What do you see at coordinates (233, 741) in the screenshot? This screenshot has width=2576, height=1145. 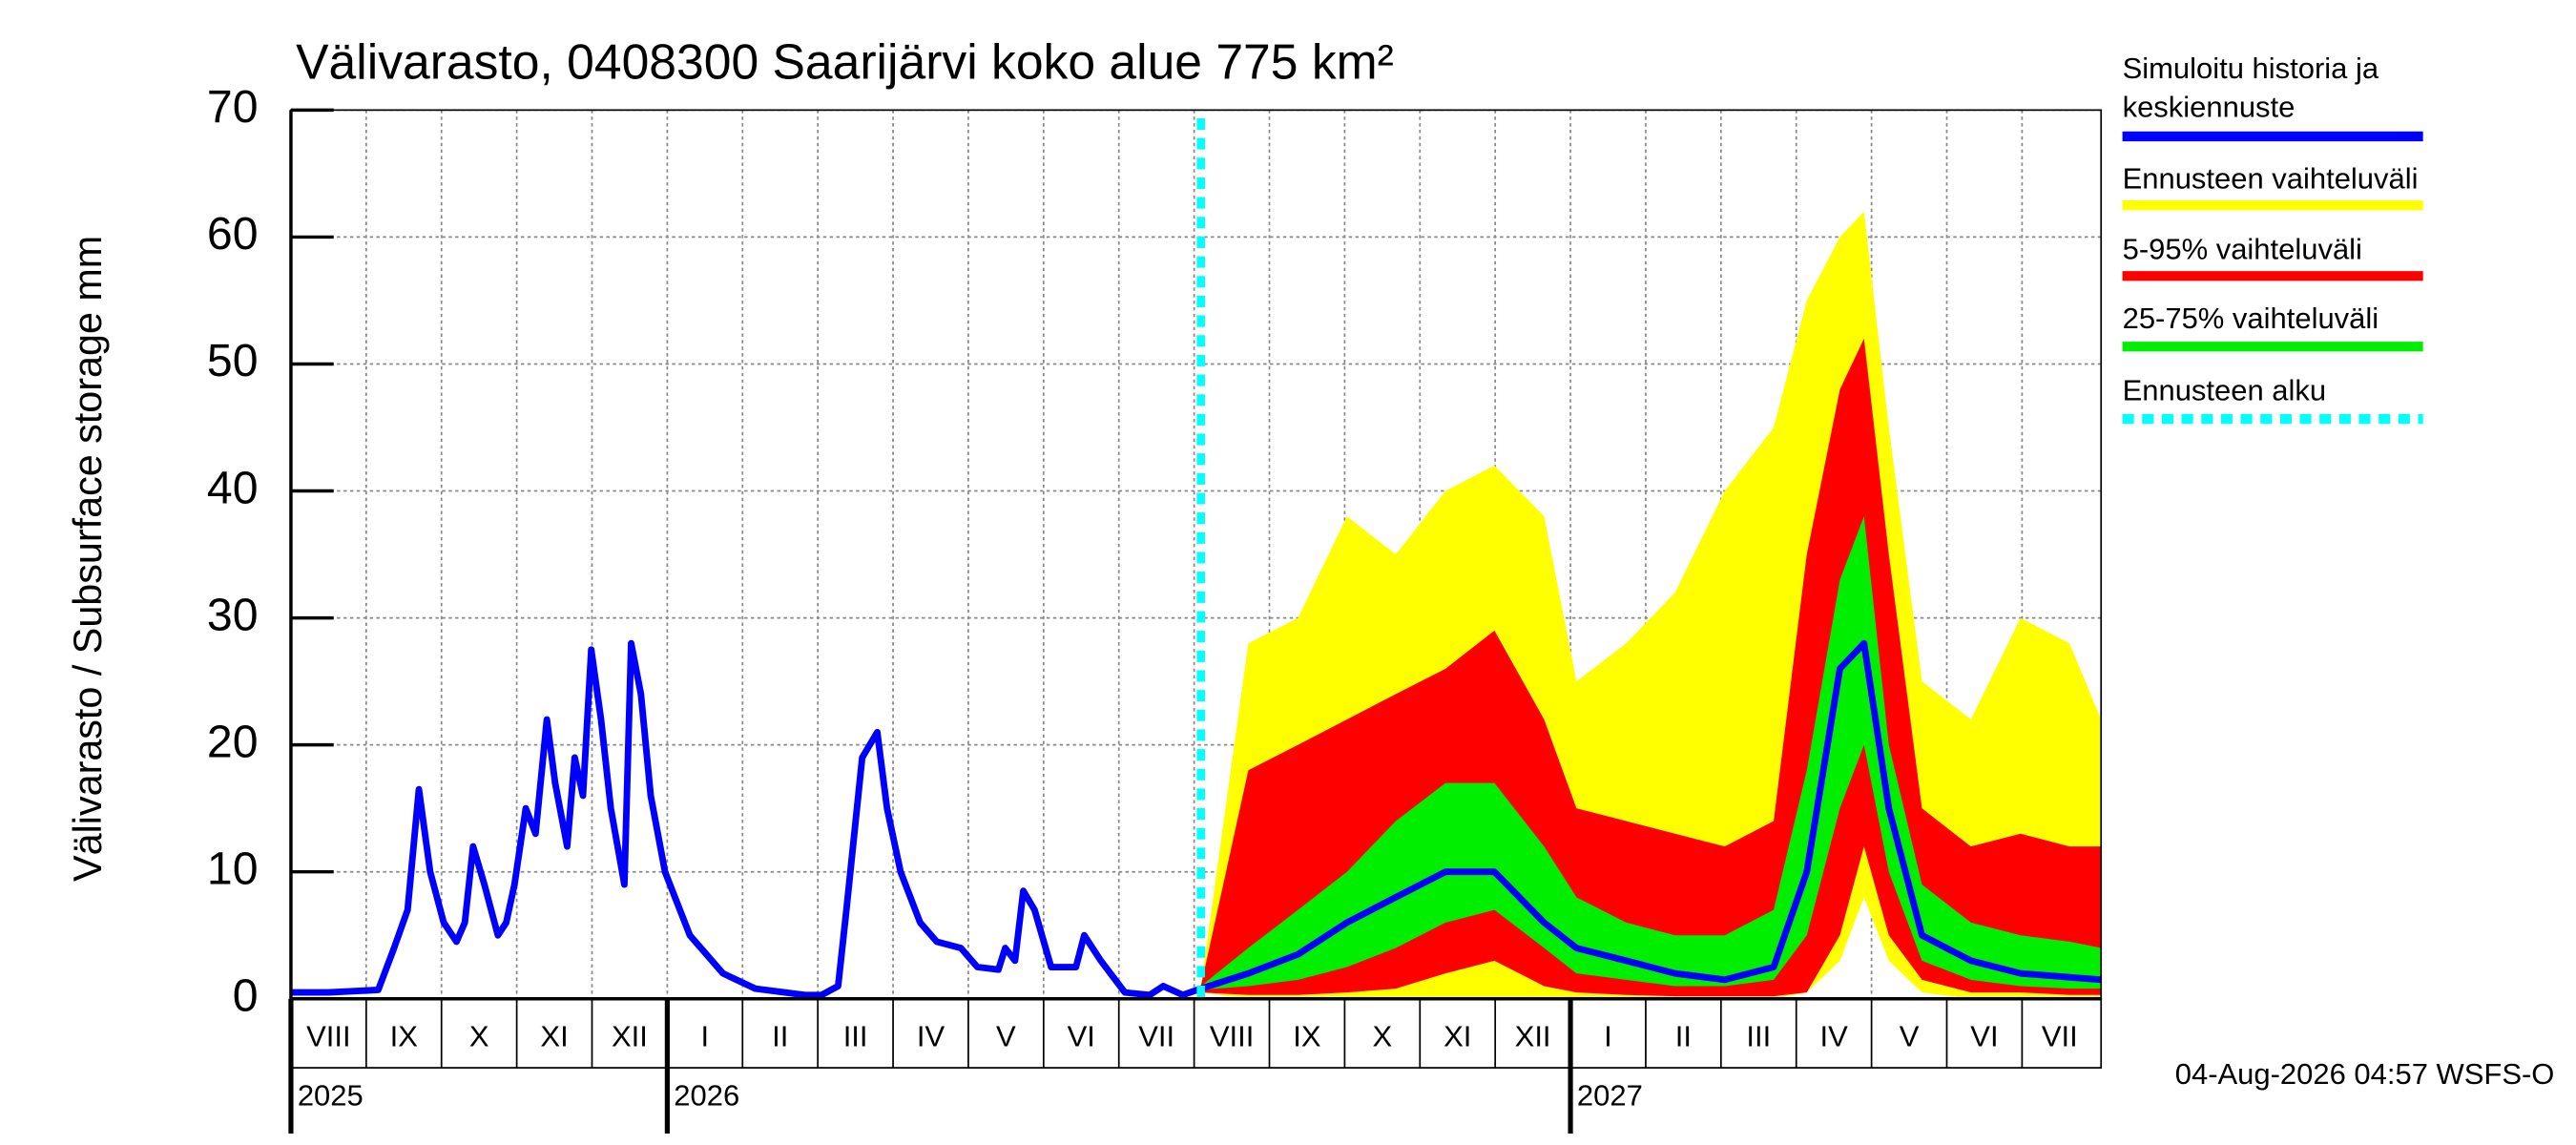 I see `y-tick-label: 20` at bounding box center [233, 741].